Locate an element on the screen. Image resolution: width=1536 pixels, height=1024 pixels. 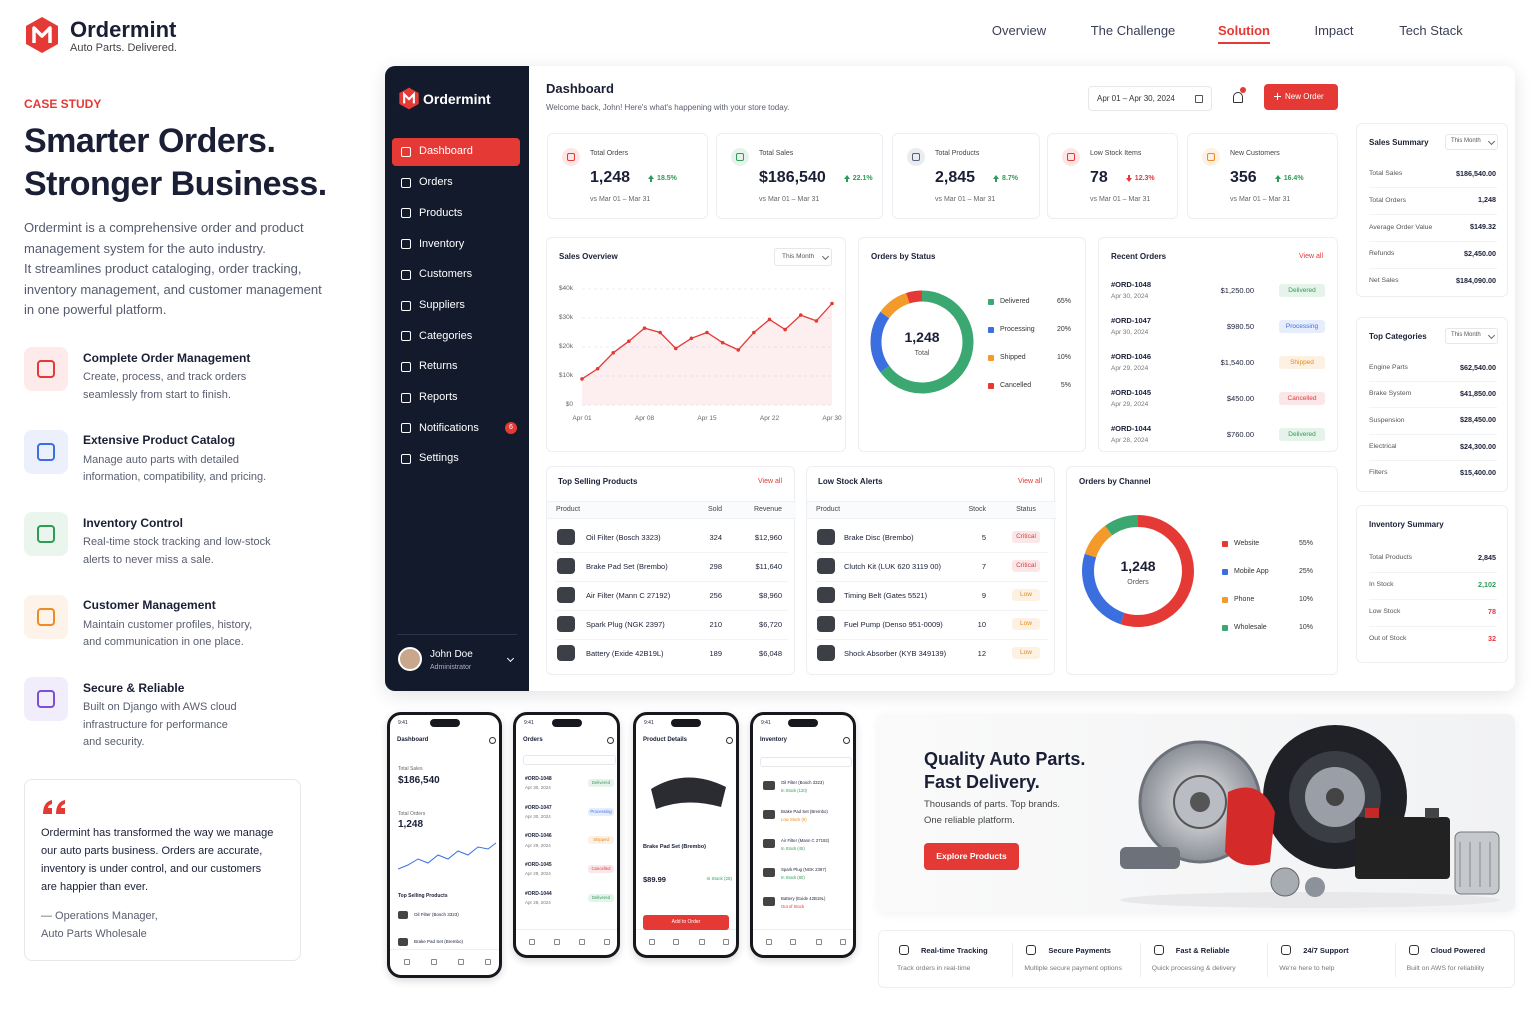
product-stock: 5 is located at coordinates (983, 537).